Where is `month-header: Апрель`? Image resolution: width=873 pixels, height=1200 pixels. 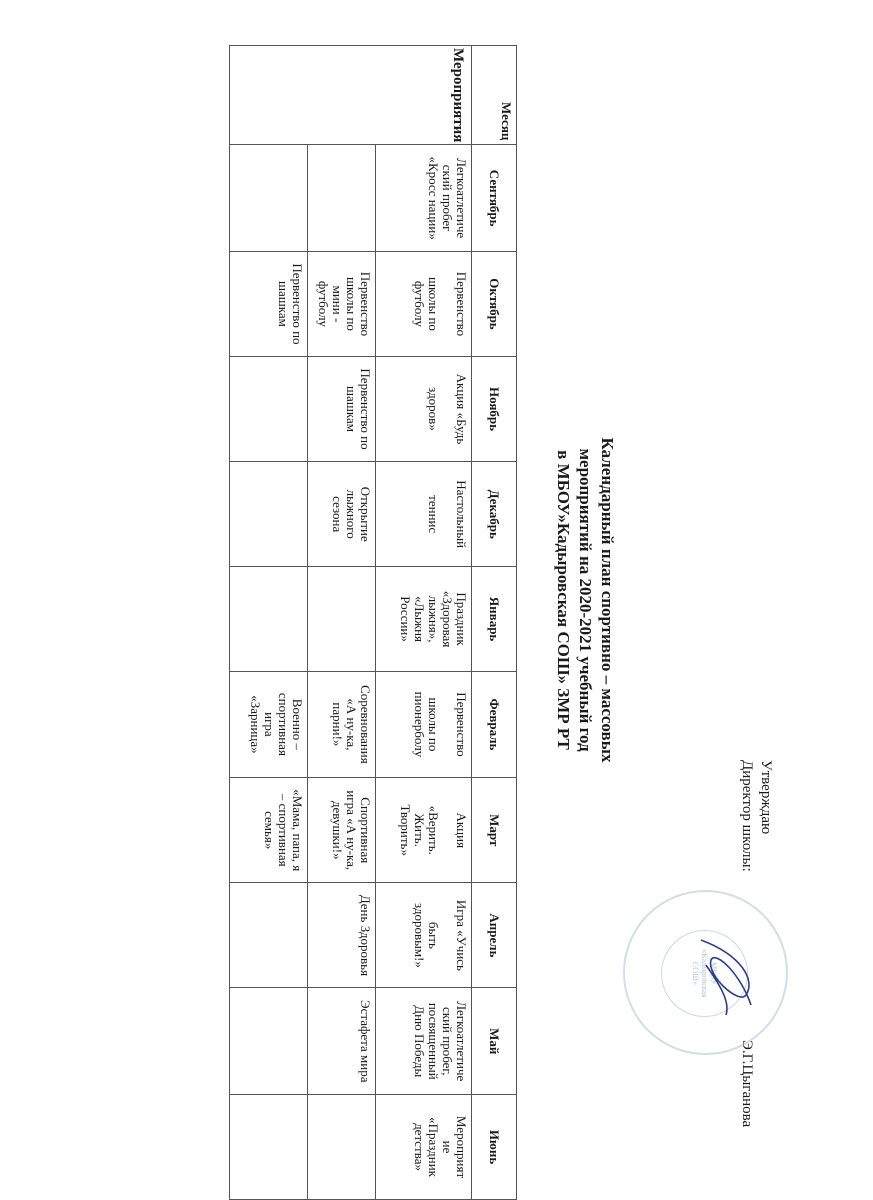 month-header: Апрель is located at coordinates (494, 935).